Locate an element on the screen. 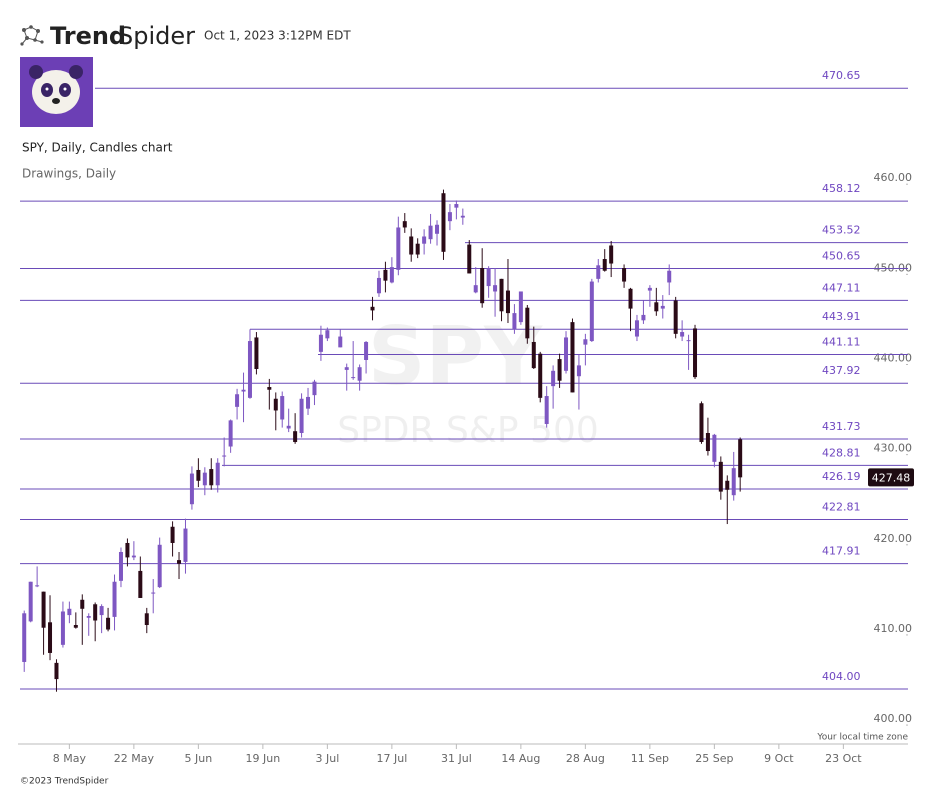 The width and height of the screenshot is (938, 791). level-label: 453.52 is located at coordinates (841, 230).